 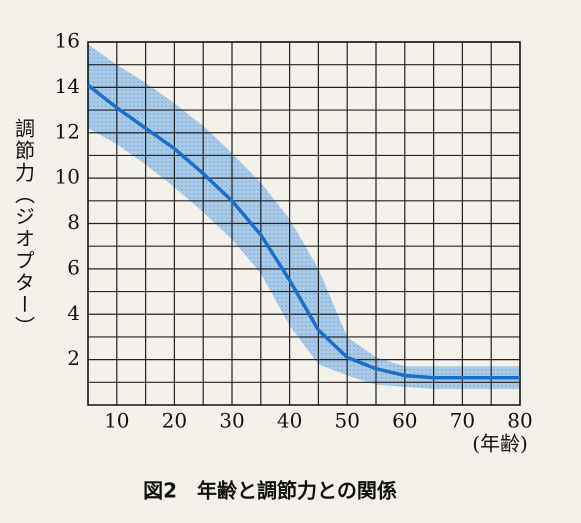 What do you see at coordinates (500, 444) in the screenshot?
I see `x-axis-title: (年齢)` at bounding box center [500, 444].